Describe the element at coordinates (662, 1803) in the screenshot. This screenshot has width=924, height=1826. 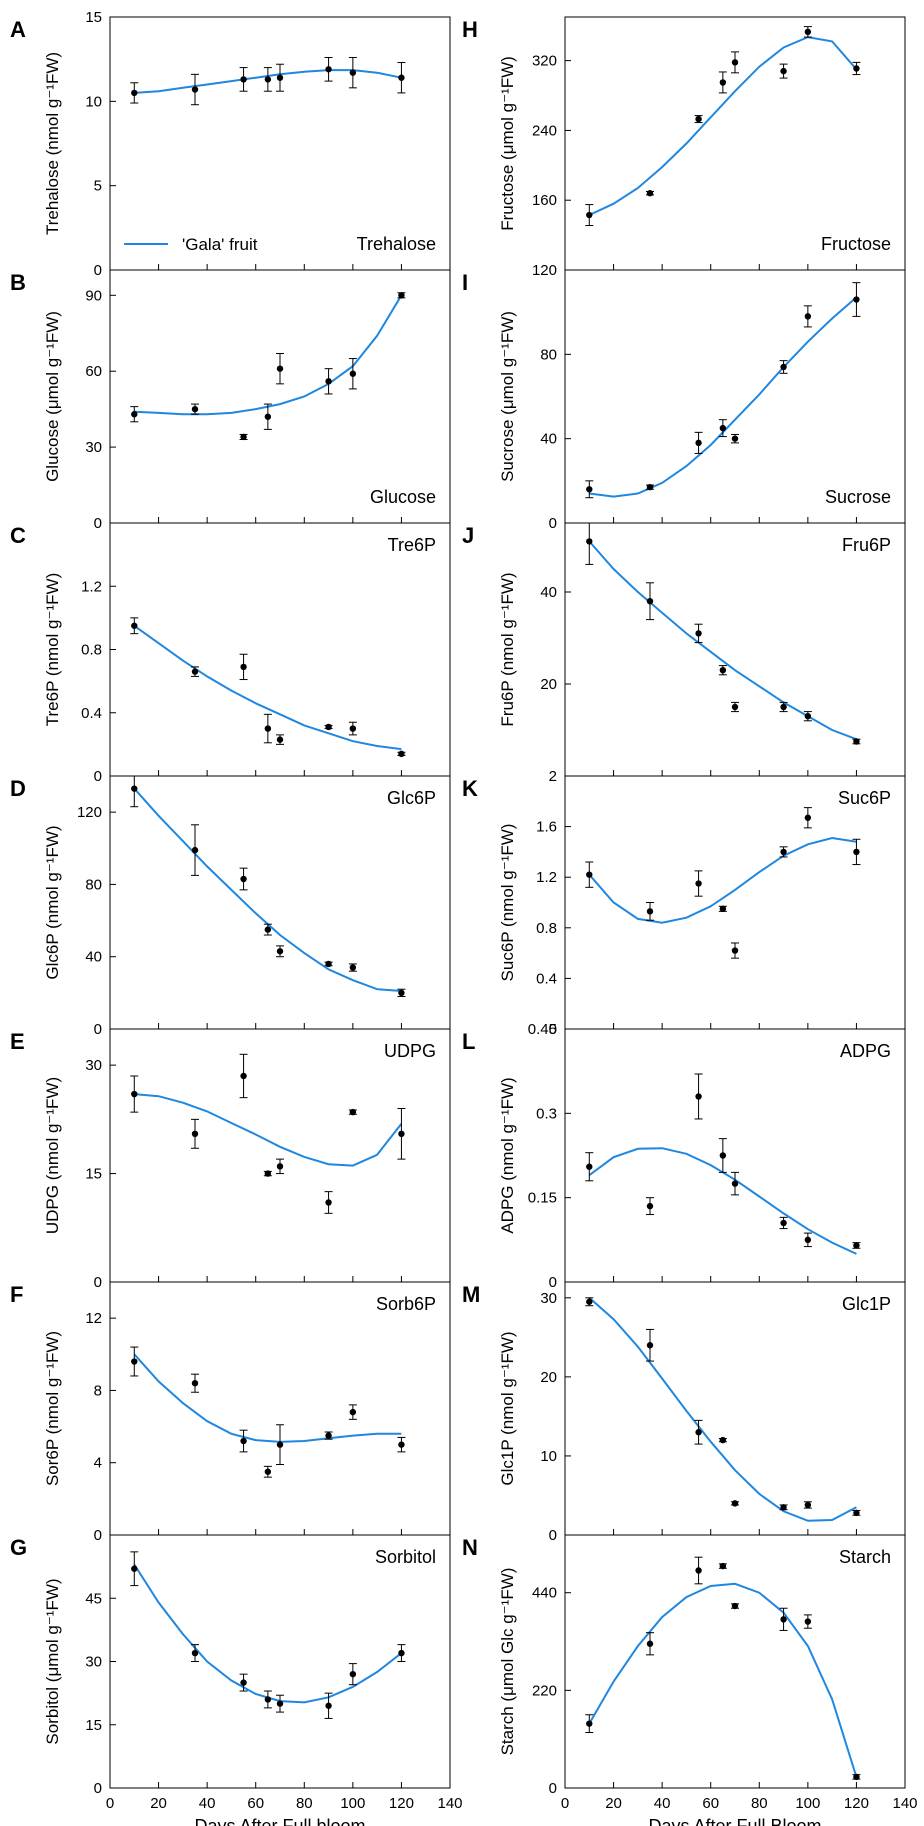
I see `x-tick-label: 40` at that location.